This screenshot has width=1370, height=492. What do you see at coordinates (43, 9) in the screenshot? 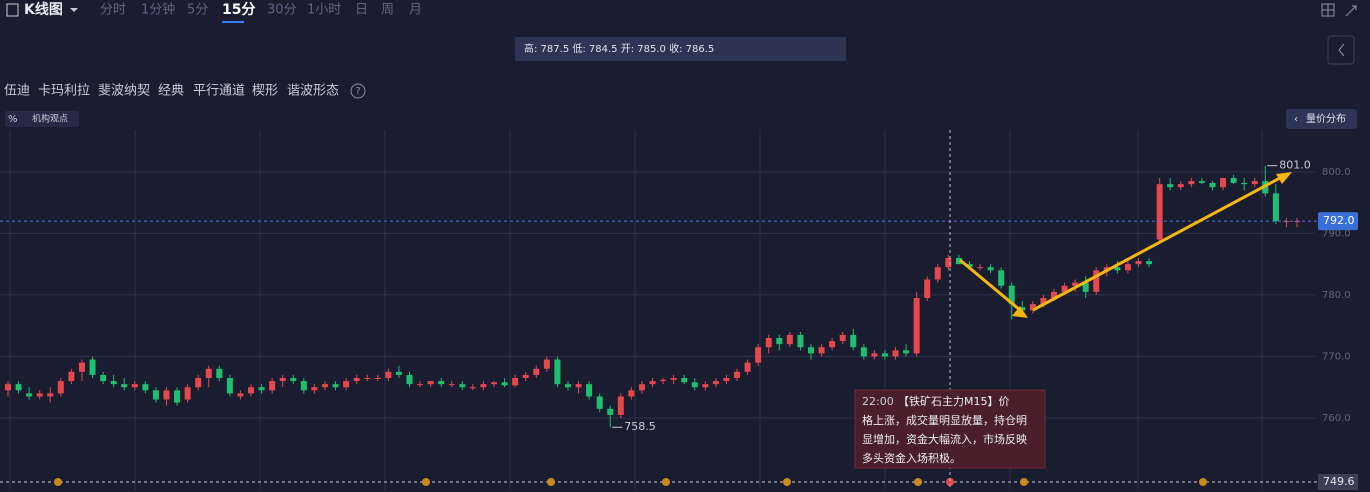
I see `chart-type: K线图` at bounding box center [43, 9].